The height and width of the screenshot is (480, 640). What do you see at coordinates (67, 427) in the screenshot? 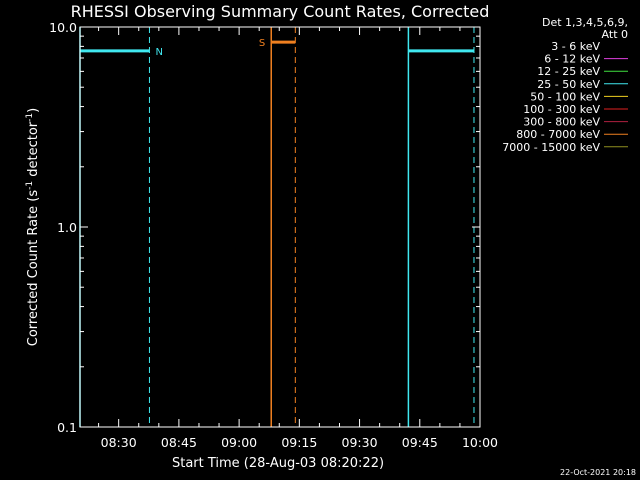
I see `y-tick-label: 0.1` at bounding box center [67, 427].